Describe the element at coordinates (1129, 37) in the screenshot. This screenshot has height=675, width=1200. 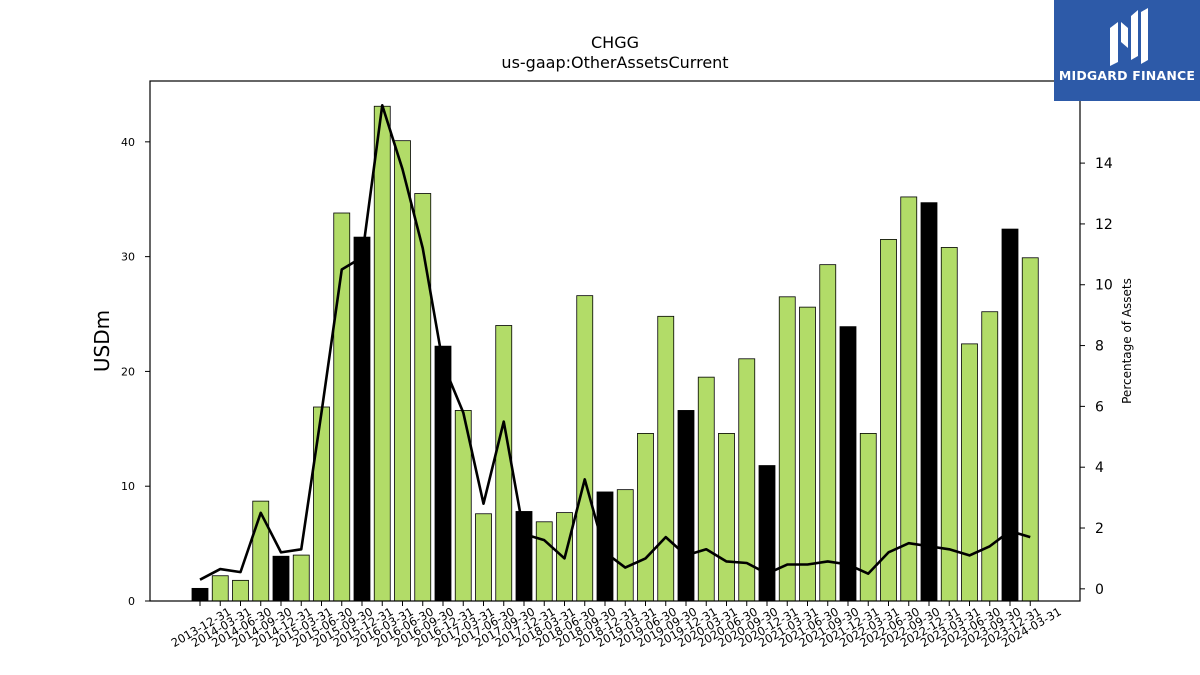
I see `logo-mark-icon` at that location.